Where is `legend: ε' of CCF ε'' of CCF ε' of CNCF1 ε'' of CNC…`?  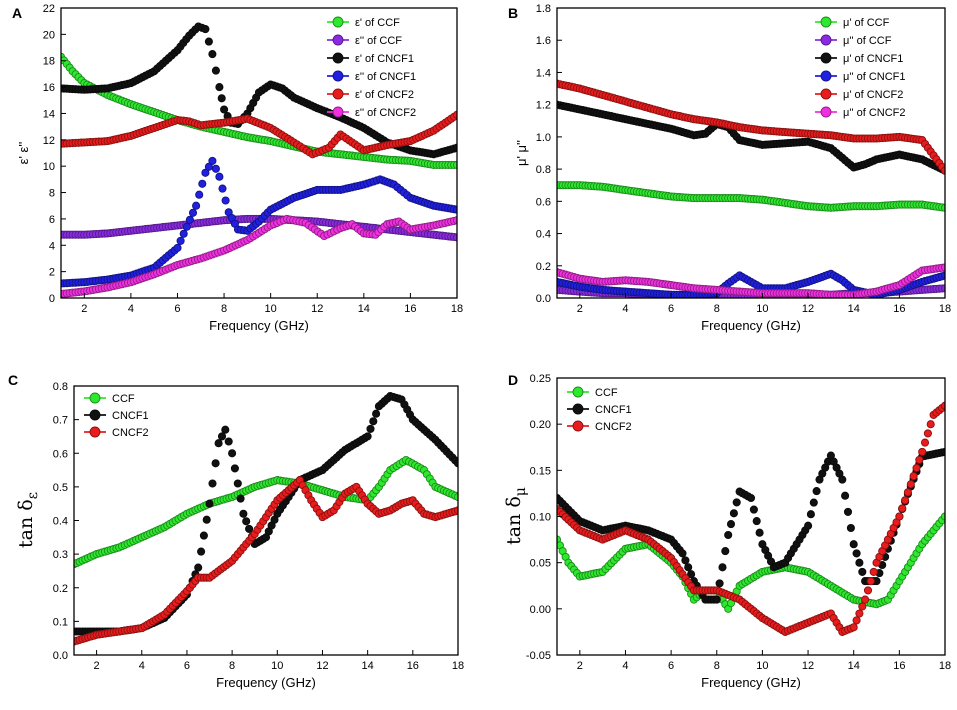
legend: ε' of CCF ε'' of CCF ε' of CNCF1 ε'' of CNC… is located at coordinates (371, 67).